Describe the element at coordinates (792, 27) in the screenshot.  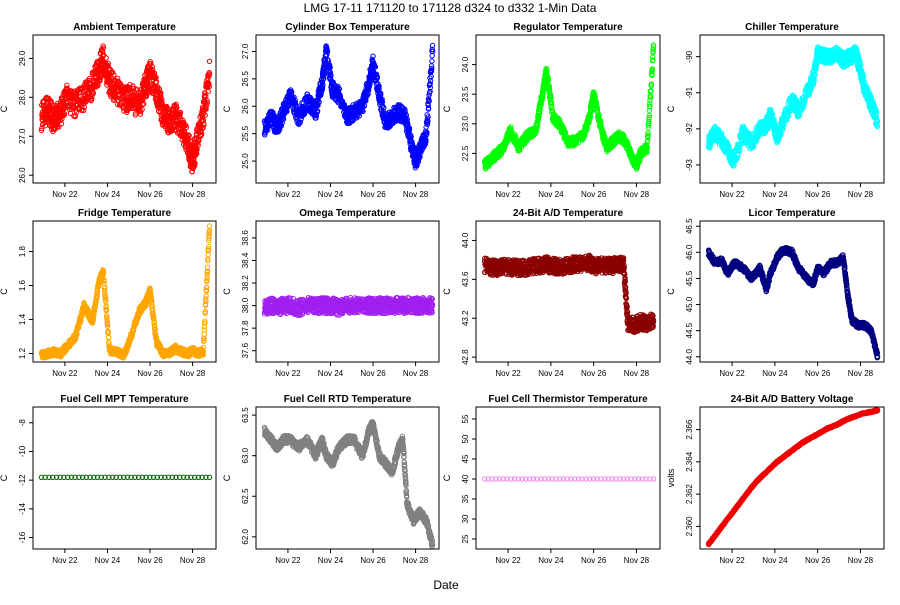
I see `panel-title: Chiller Temperature` at that location.